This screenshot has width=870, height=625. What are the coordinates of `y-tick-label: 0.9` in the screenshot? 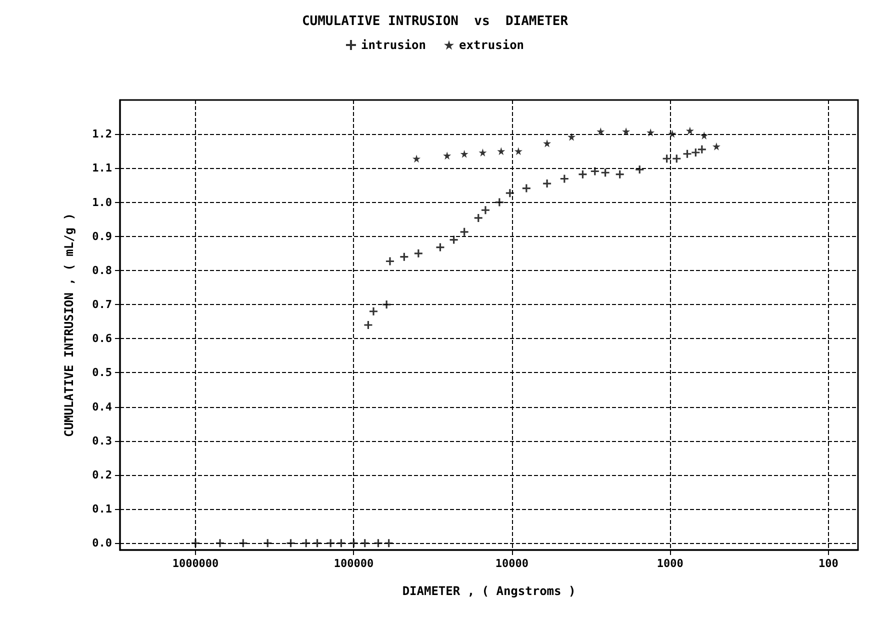 It's located at (102, 236).